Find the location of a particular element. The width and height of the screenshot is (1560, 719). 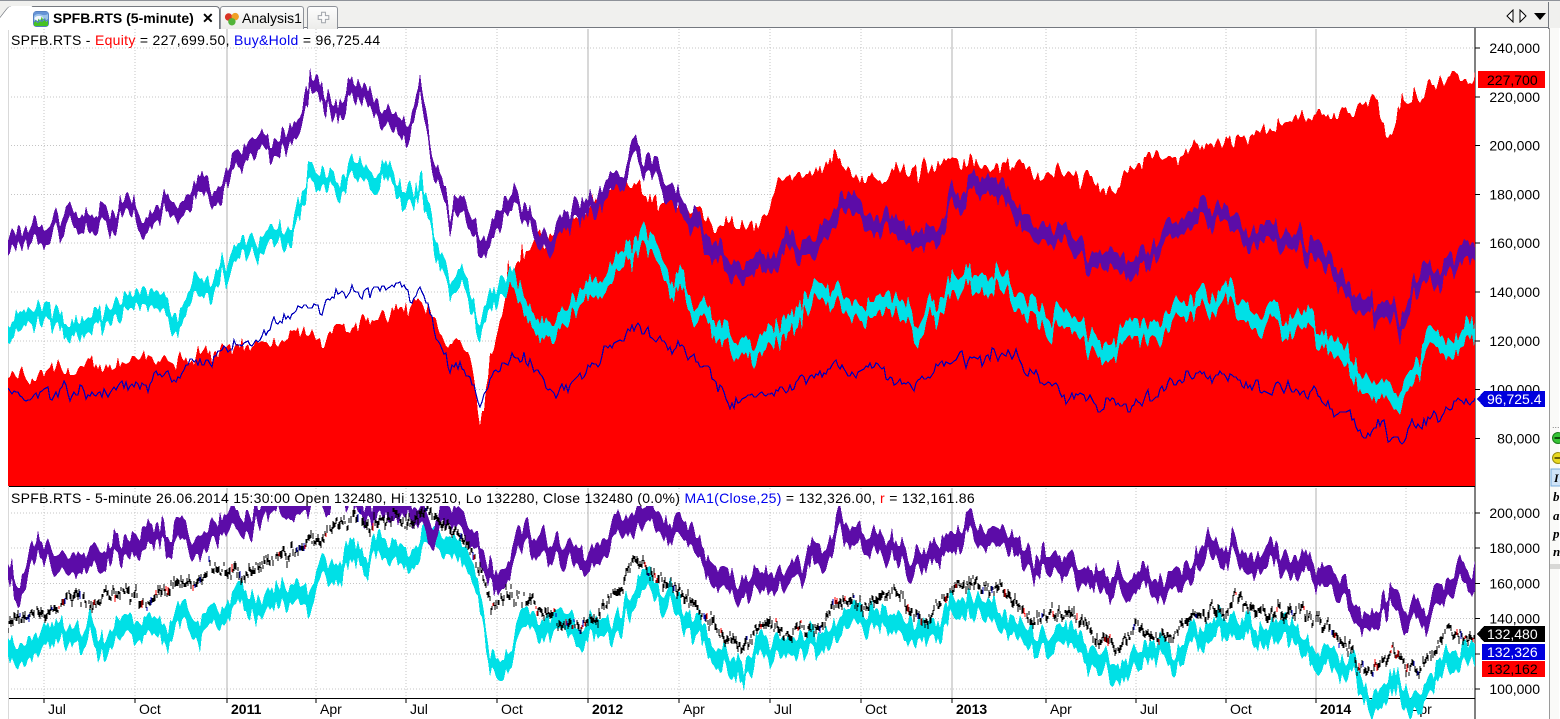

svg-text: 100,000 is located at coordinates (1514, 689).